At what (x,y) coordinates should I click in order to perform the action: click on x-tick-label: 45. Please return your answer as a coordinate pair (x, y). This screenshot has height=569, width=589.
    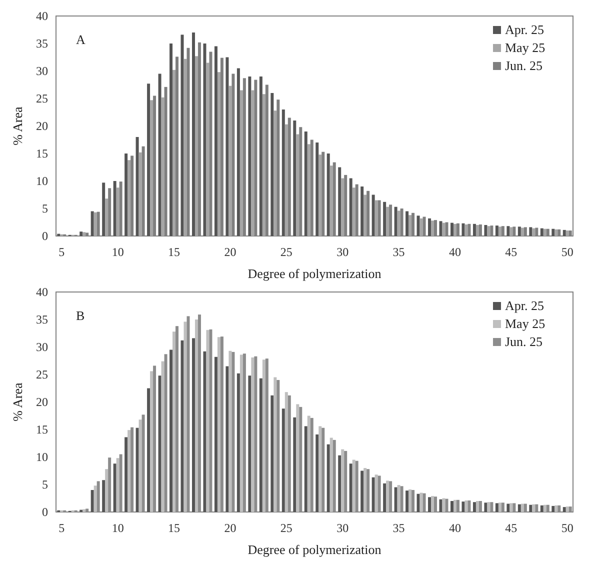
    Looking at the image, I should click on (511, 252).